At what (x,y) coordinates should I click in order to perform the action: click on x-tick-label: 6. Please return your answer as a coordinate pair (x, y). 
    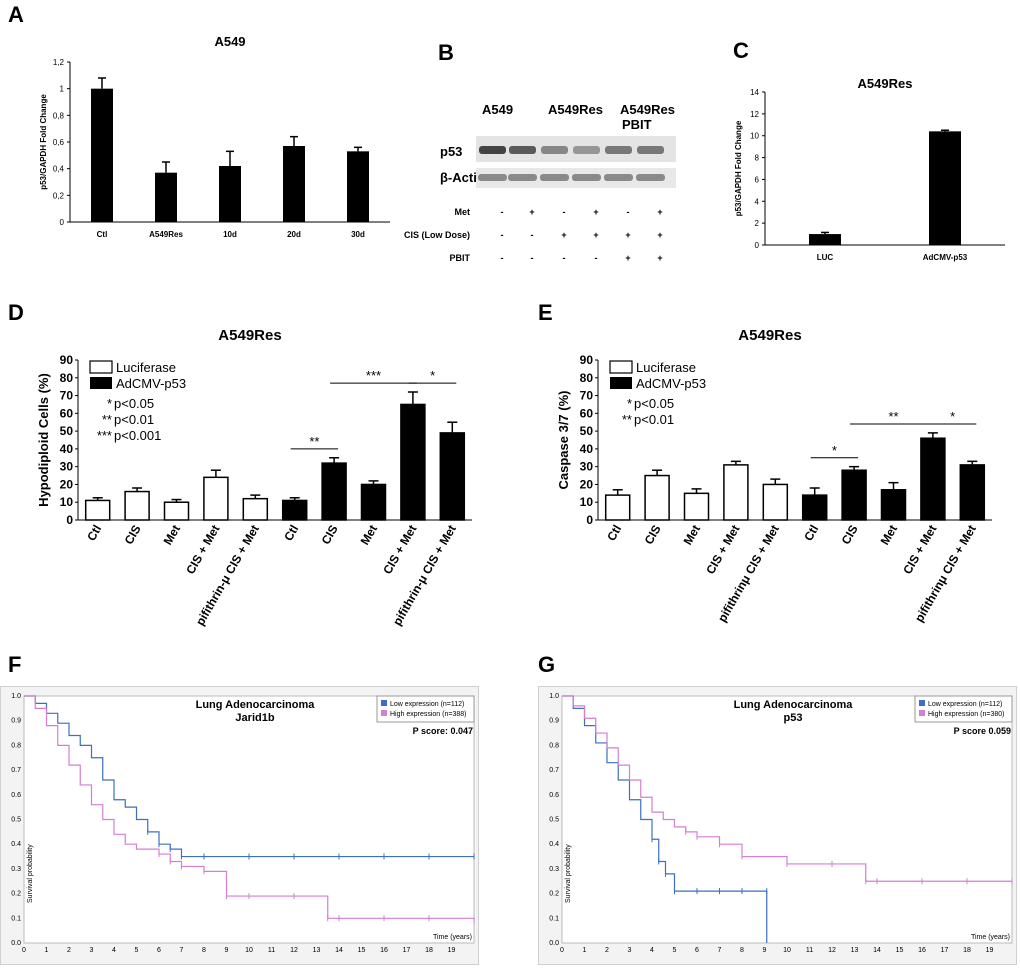
    Looking at the image, I should click on (159, 950).